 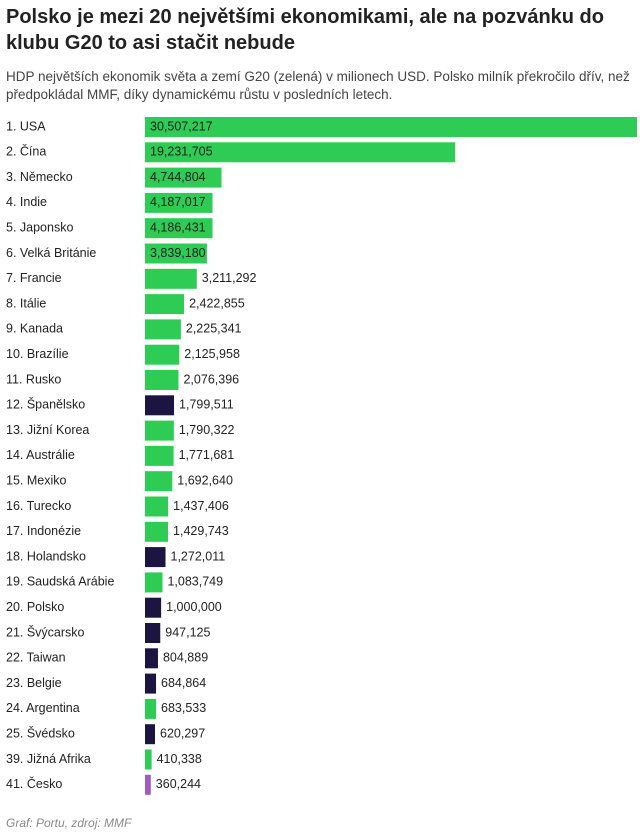 What do you see at coordinates (211, 379) in the screenshot?
I see `value-label: 2,076,396` at bounding box center [211, 379].